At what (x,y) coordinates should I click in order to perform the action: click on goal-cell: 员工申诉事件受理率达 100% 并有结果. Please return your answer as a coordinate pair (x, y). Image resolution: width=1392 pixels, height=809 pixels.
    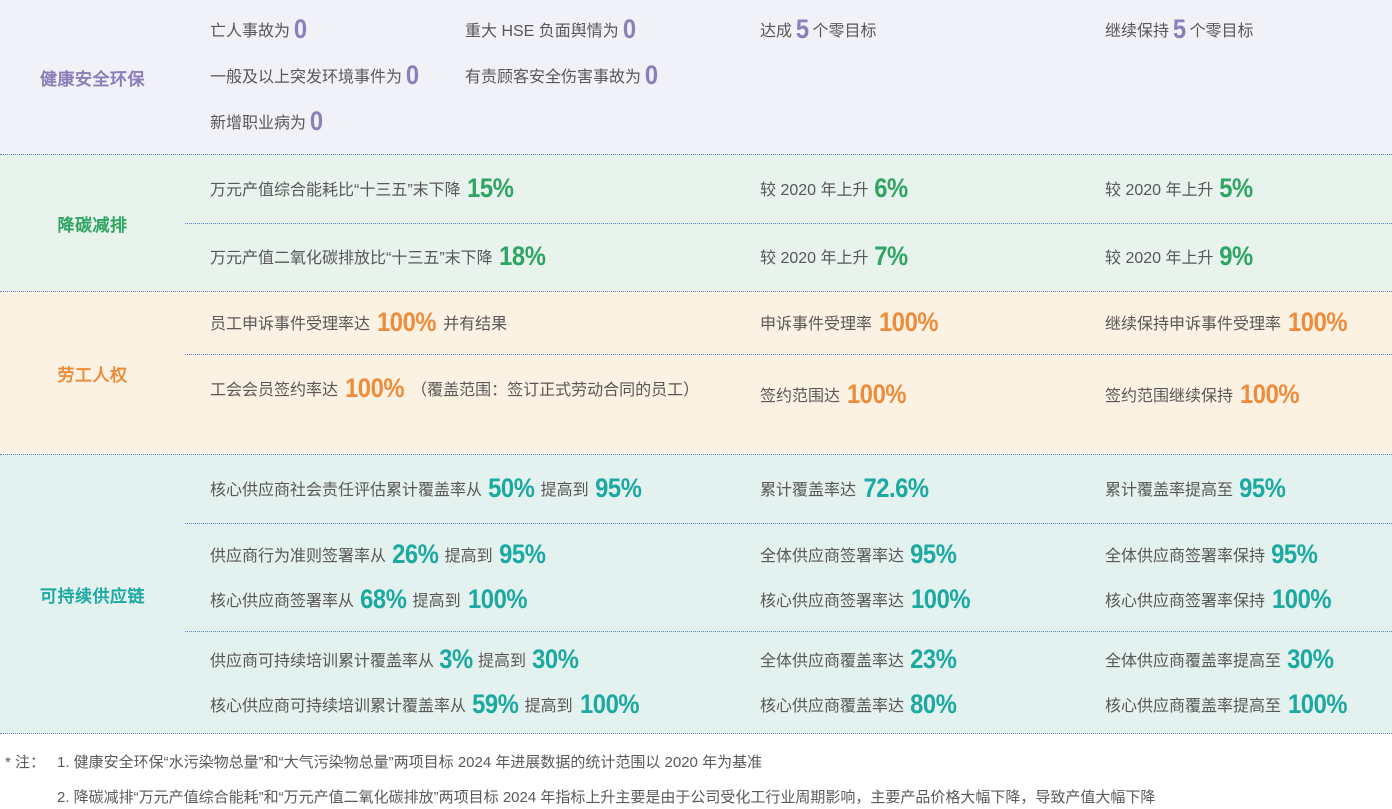
    Looking at the image, I should click on (460, 323).